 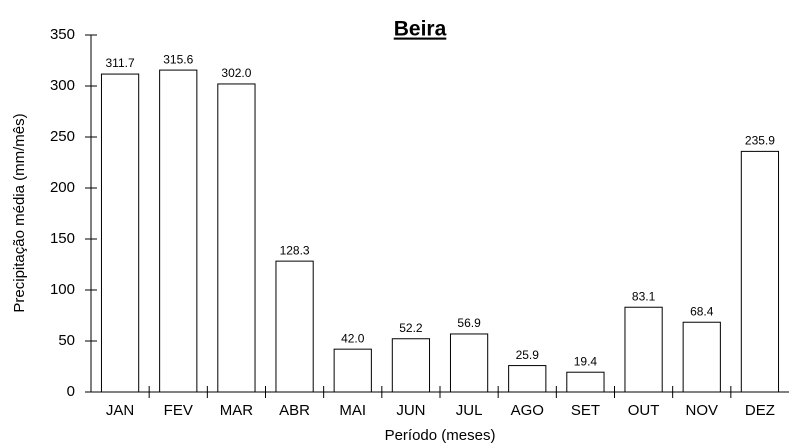 What do you see at coordinates (62, 187) in the screenshot?
I see `y-tick-label: 200` at bounding box center [62, 187].